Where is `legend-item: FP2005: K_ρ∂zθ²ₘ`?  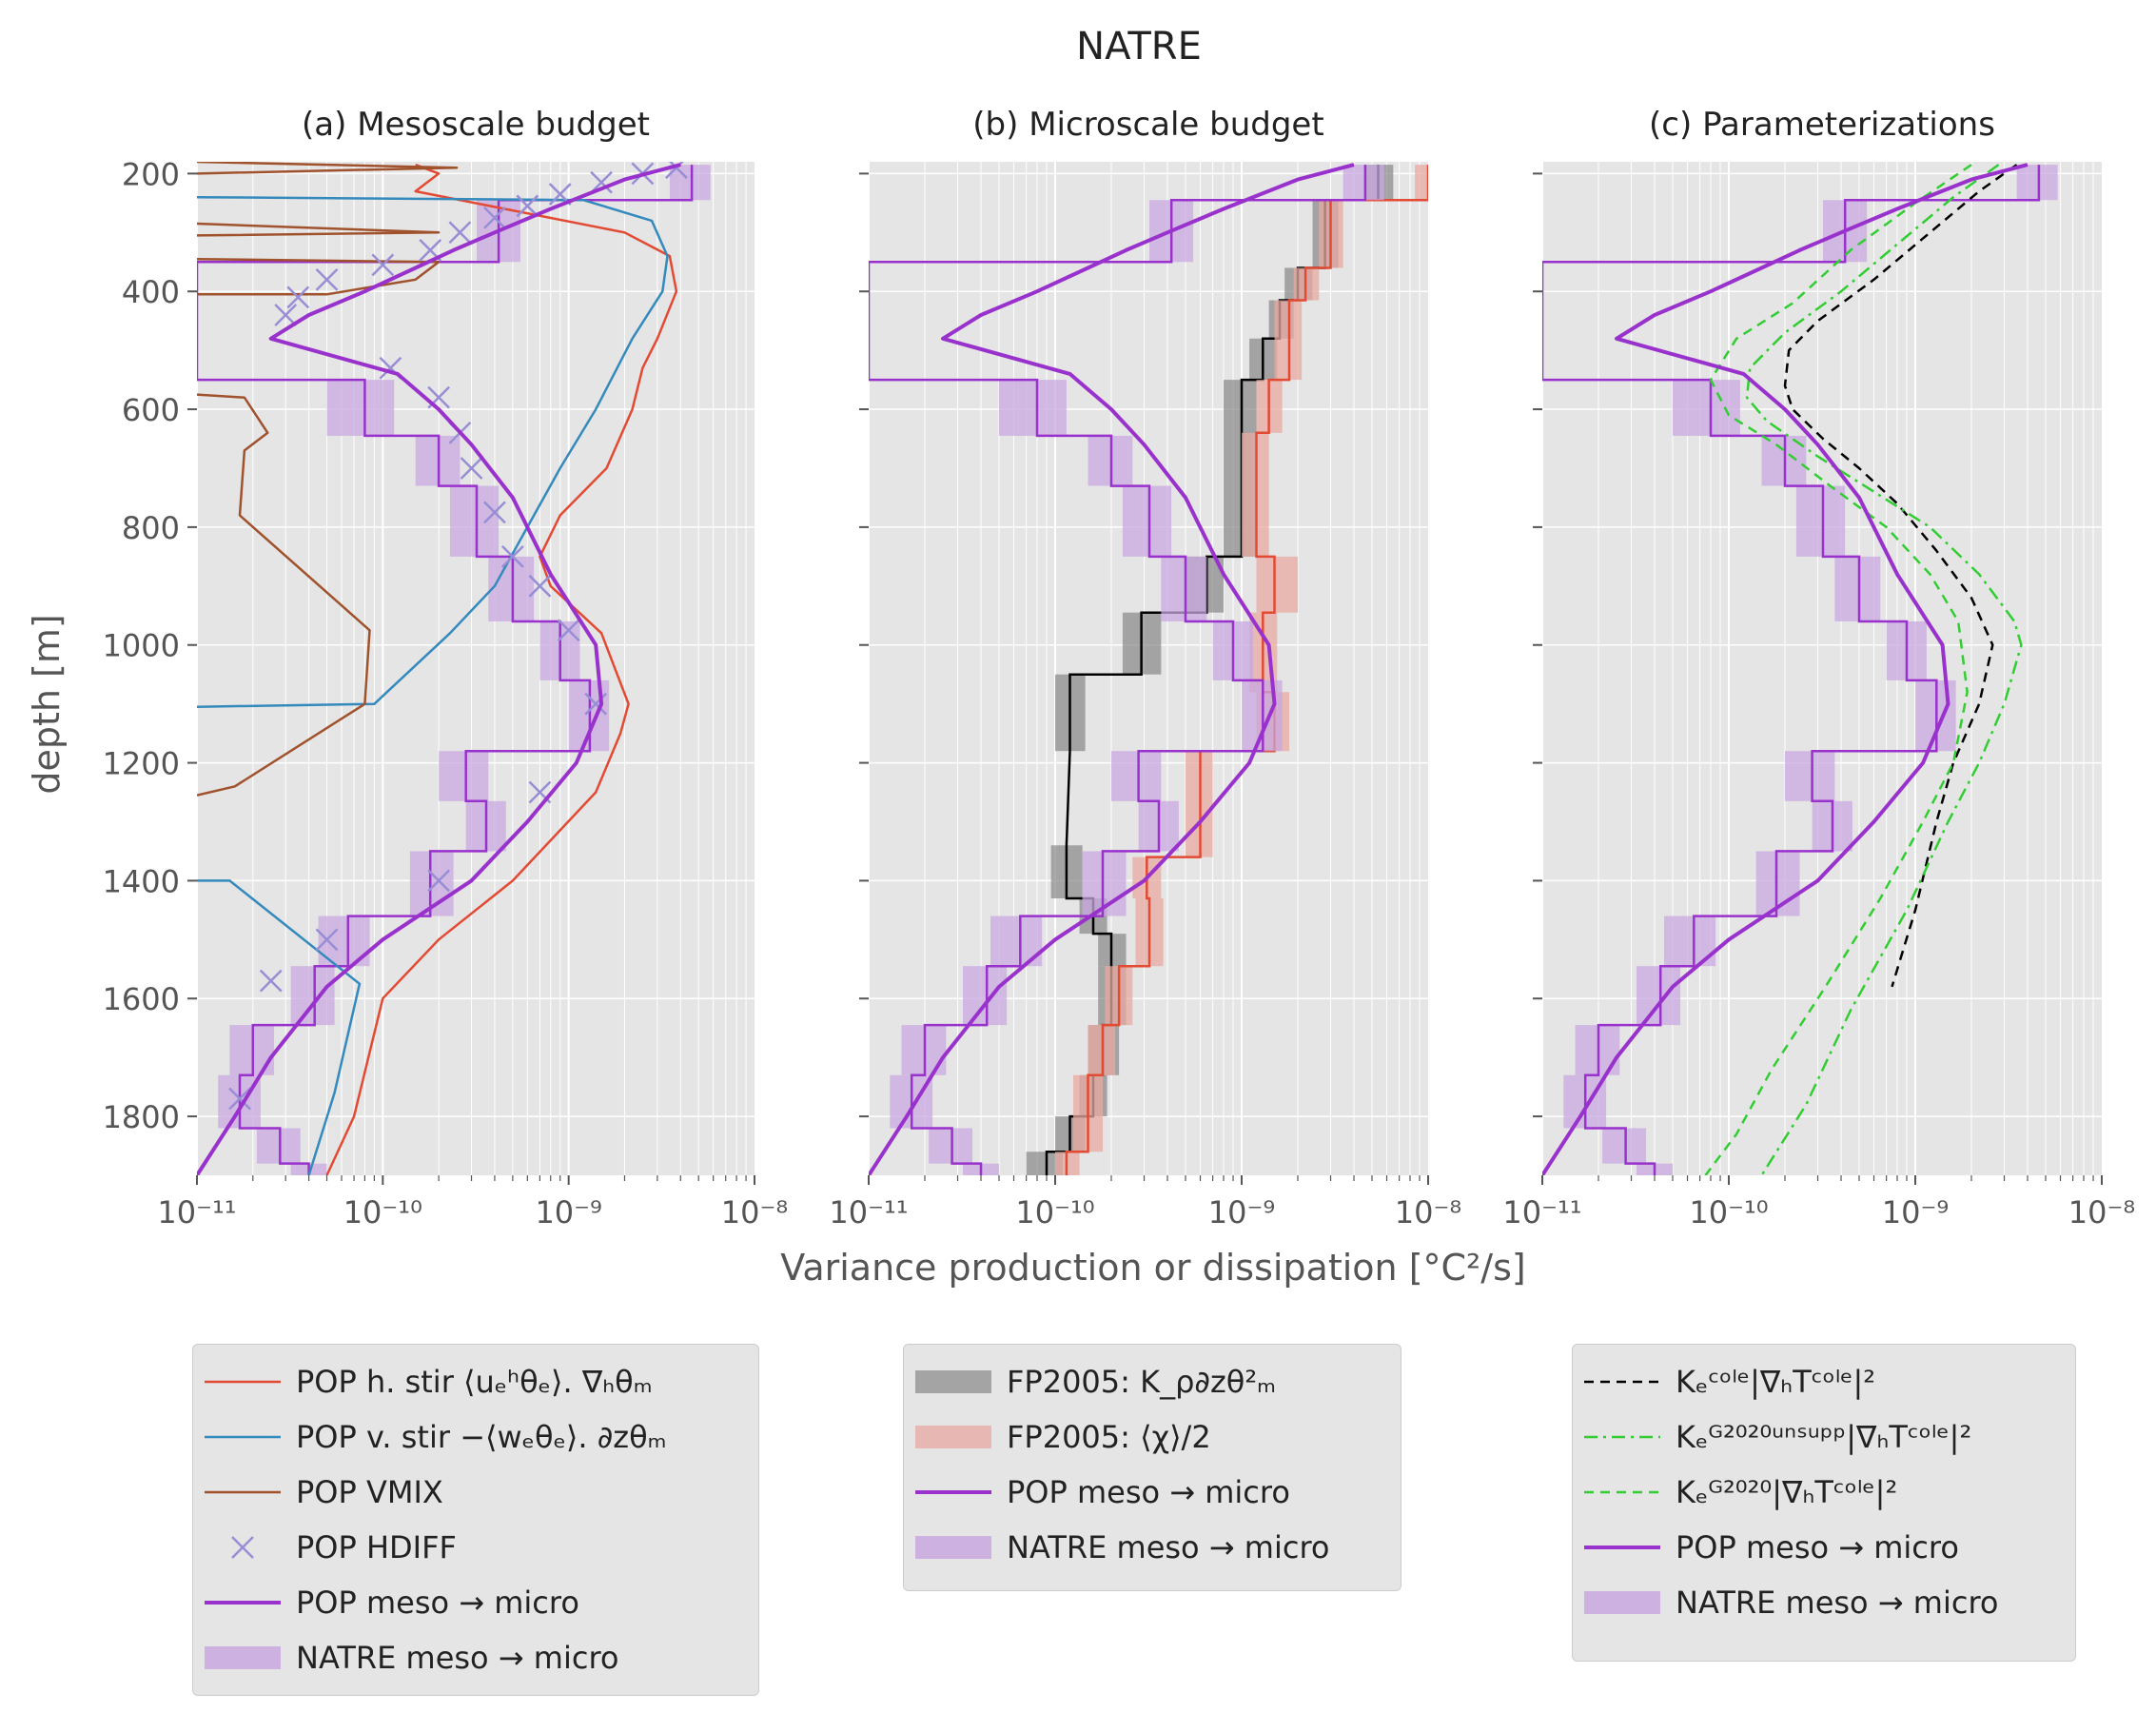
legend-item: FP2005: K_ρ∂zθ²ₘ is located at coordinates (1153, 1381).